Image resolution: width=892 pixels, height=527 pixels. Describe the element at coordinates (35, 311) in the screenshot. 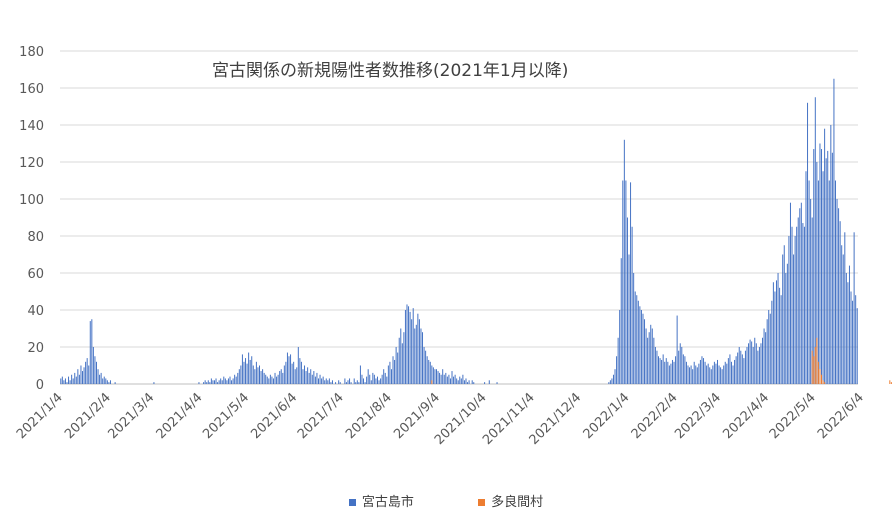

I see `y-tick-label-40: 40` at that location.